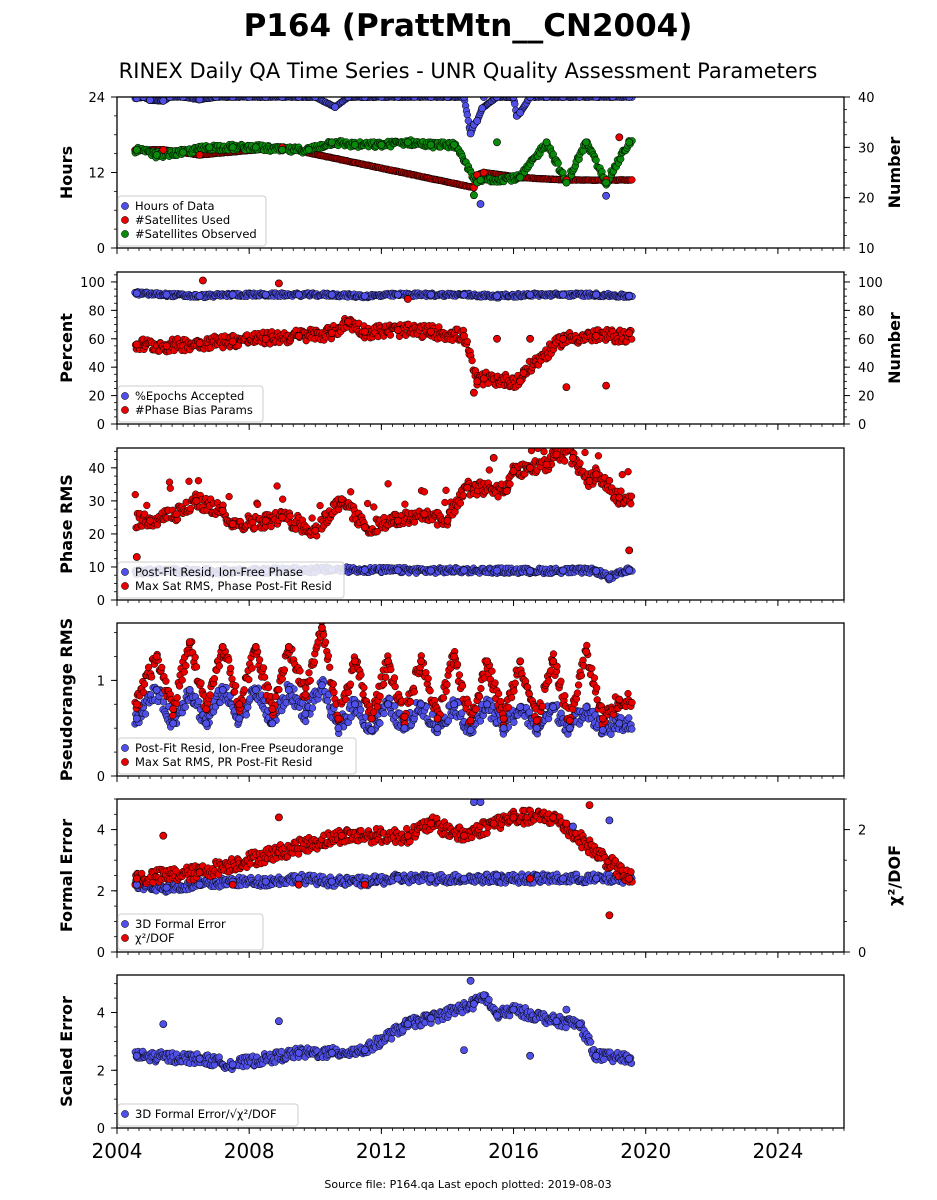 The height and width of the screenshot is (1200, 937). Describe the element at coordinates (233, 586) in the screenshot. I see `legend-label: Max Sat RMS, Phase Post-Fit Resid` at that location.